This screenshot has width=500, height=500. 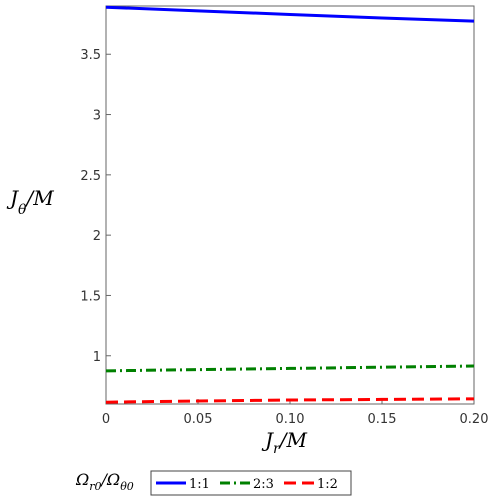 What do you see at coordinates (97, 357) in the screenshot?
I see `y-tick-label: 1` at bounding box center [97, 357].